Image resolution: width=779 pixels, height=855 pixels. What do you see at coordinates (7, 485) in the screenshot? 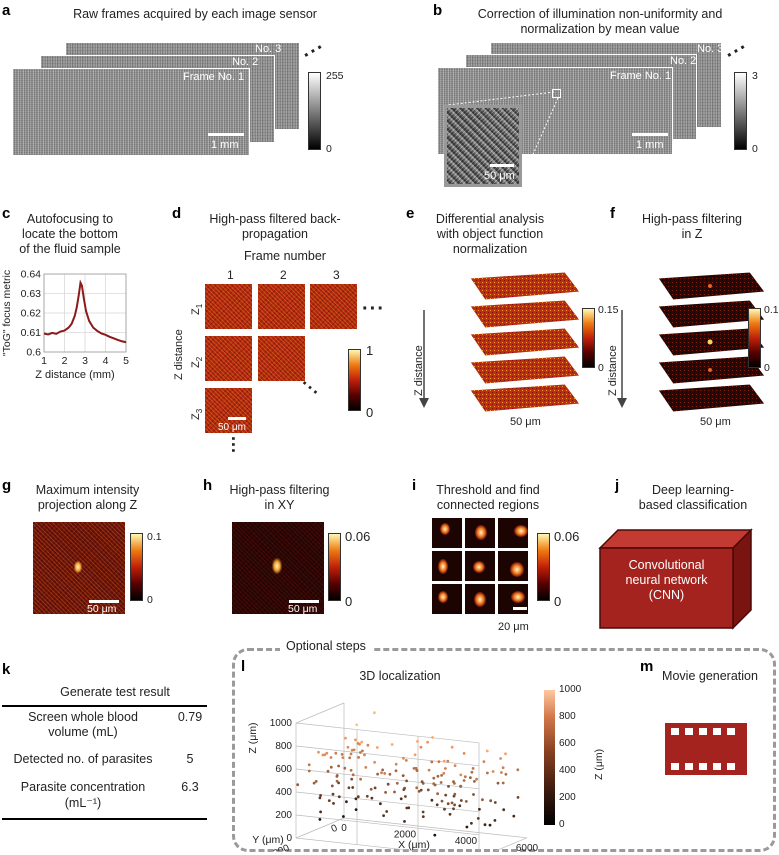
I see `panel-letter-g: g` at bounding box center [7, 485].